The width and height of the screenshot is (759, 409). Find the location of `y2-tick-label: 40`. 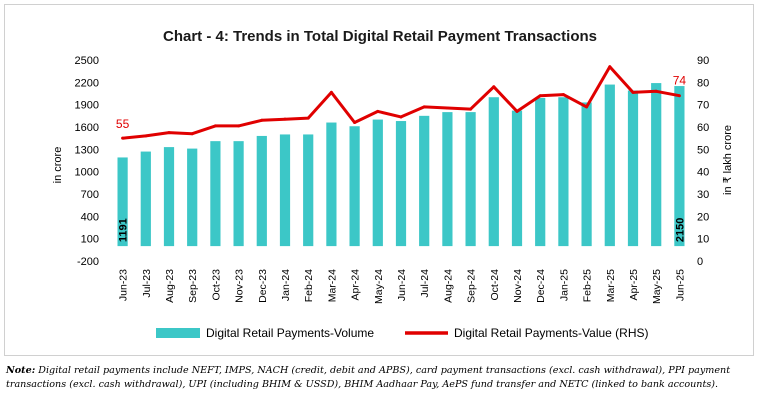

y2-tick-label: 40 is located at coordinates (703, 173).